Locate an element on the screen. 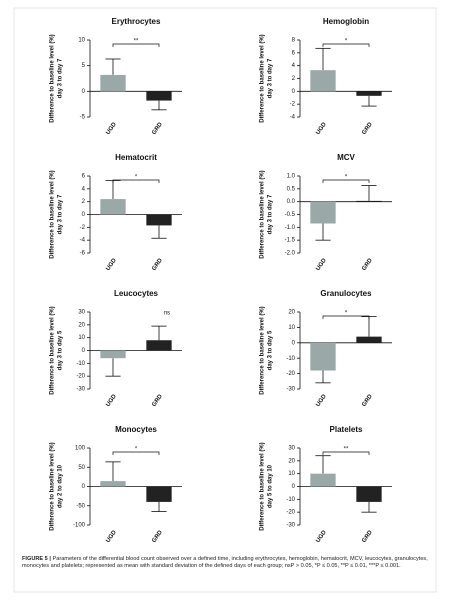 The width and height of the screenshot is (450, 600). y-tick-label: 0.5 is located at coordinates (291, 189).